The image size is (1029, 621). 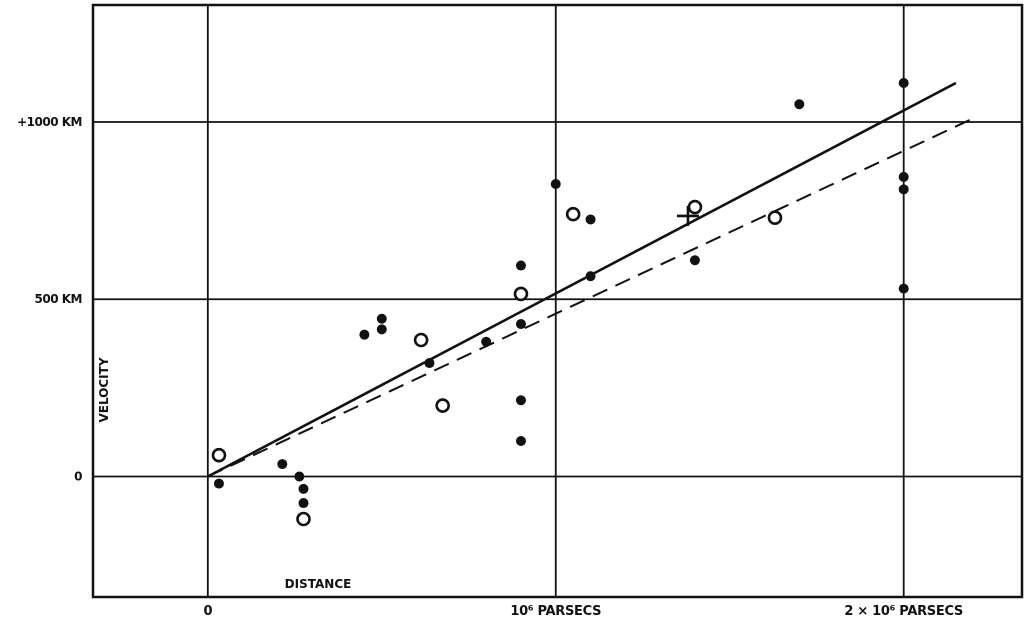 I want to click on x-tick-label: 10⁶ PARSECS, so click(x=555, y=611).